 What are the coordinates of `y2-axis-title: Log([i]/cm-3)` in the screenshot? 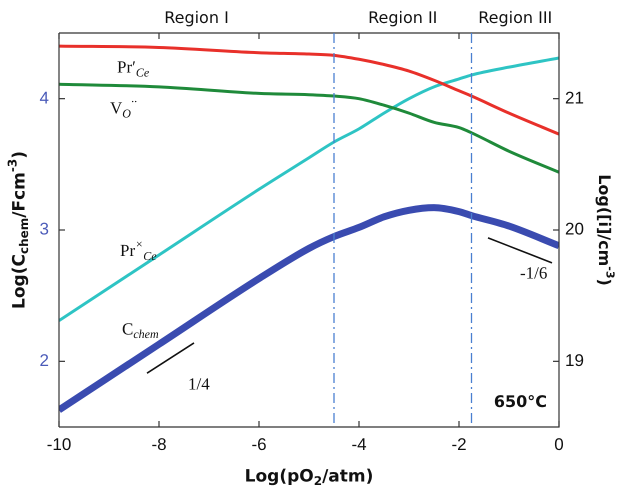 It's located at (605, 230).